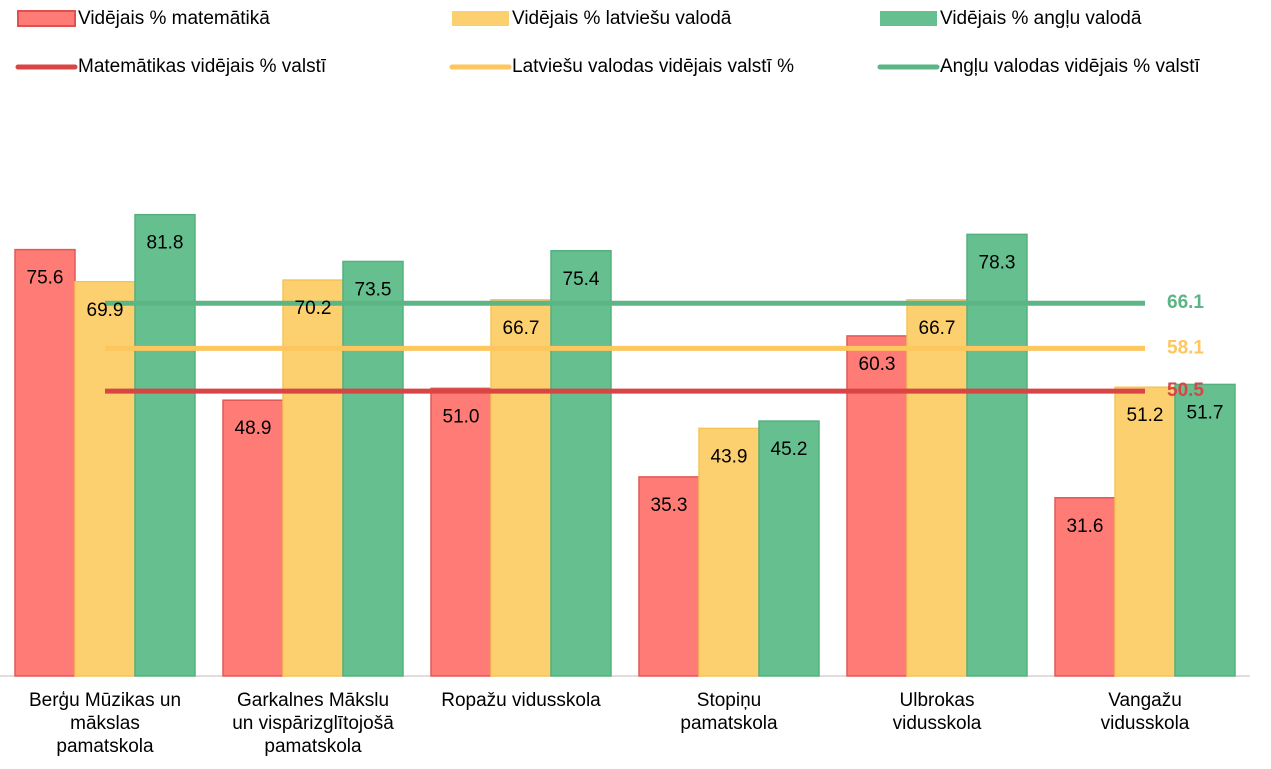 This screenshot has width=1271, height=769. I want to click on reference-label: 58.1, so click(1185, 347).